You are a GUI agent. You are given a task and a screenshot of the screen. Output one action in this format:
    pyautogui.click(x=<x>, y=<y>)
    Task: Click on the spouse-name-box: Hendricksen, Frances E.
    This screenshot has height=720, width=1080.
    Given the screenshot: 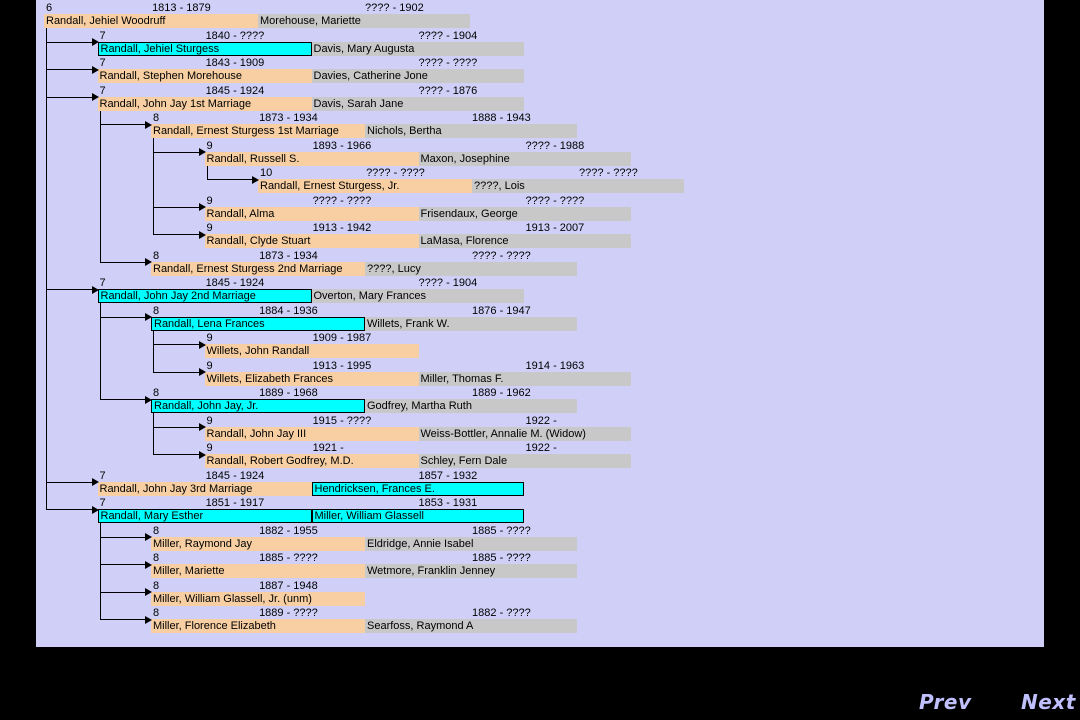 What is the action you would take?
    pyautogui.click(x=417, y=488)
    